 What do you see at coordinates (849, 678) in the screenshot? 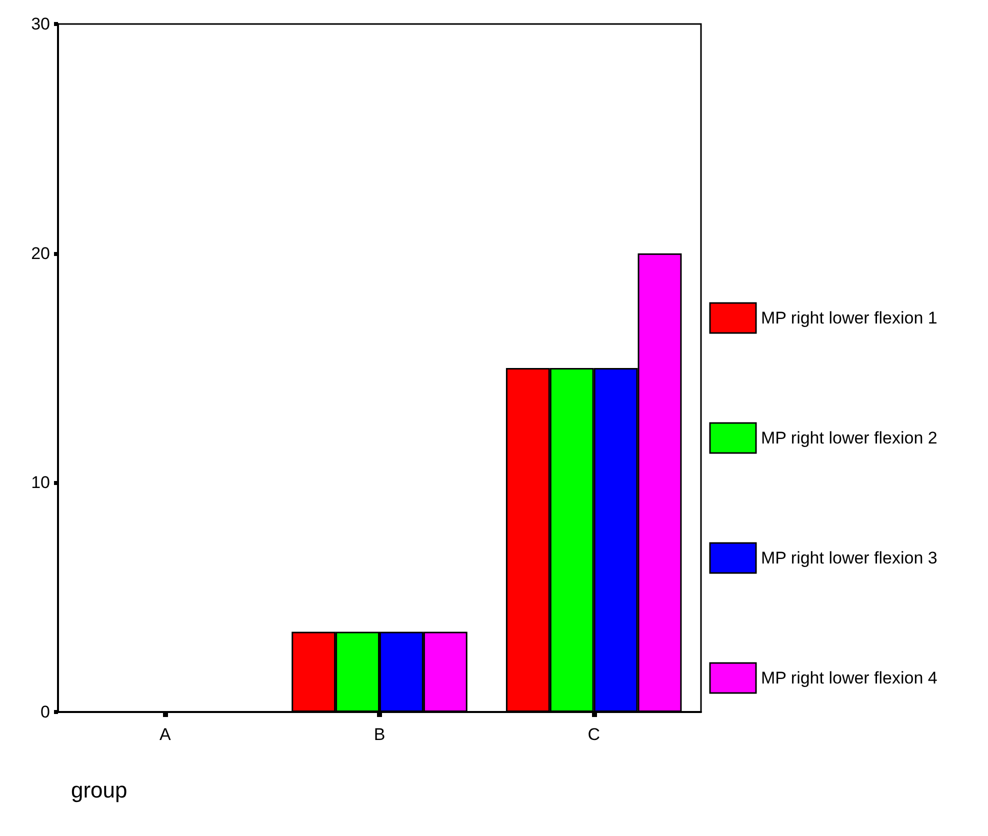
I see `legend-label: MP right lower flexion 4` at bounding box center [849, 678].